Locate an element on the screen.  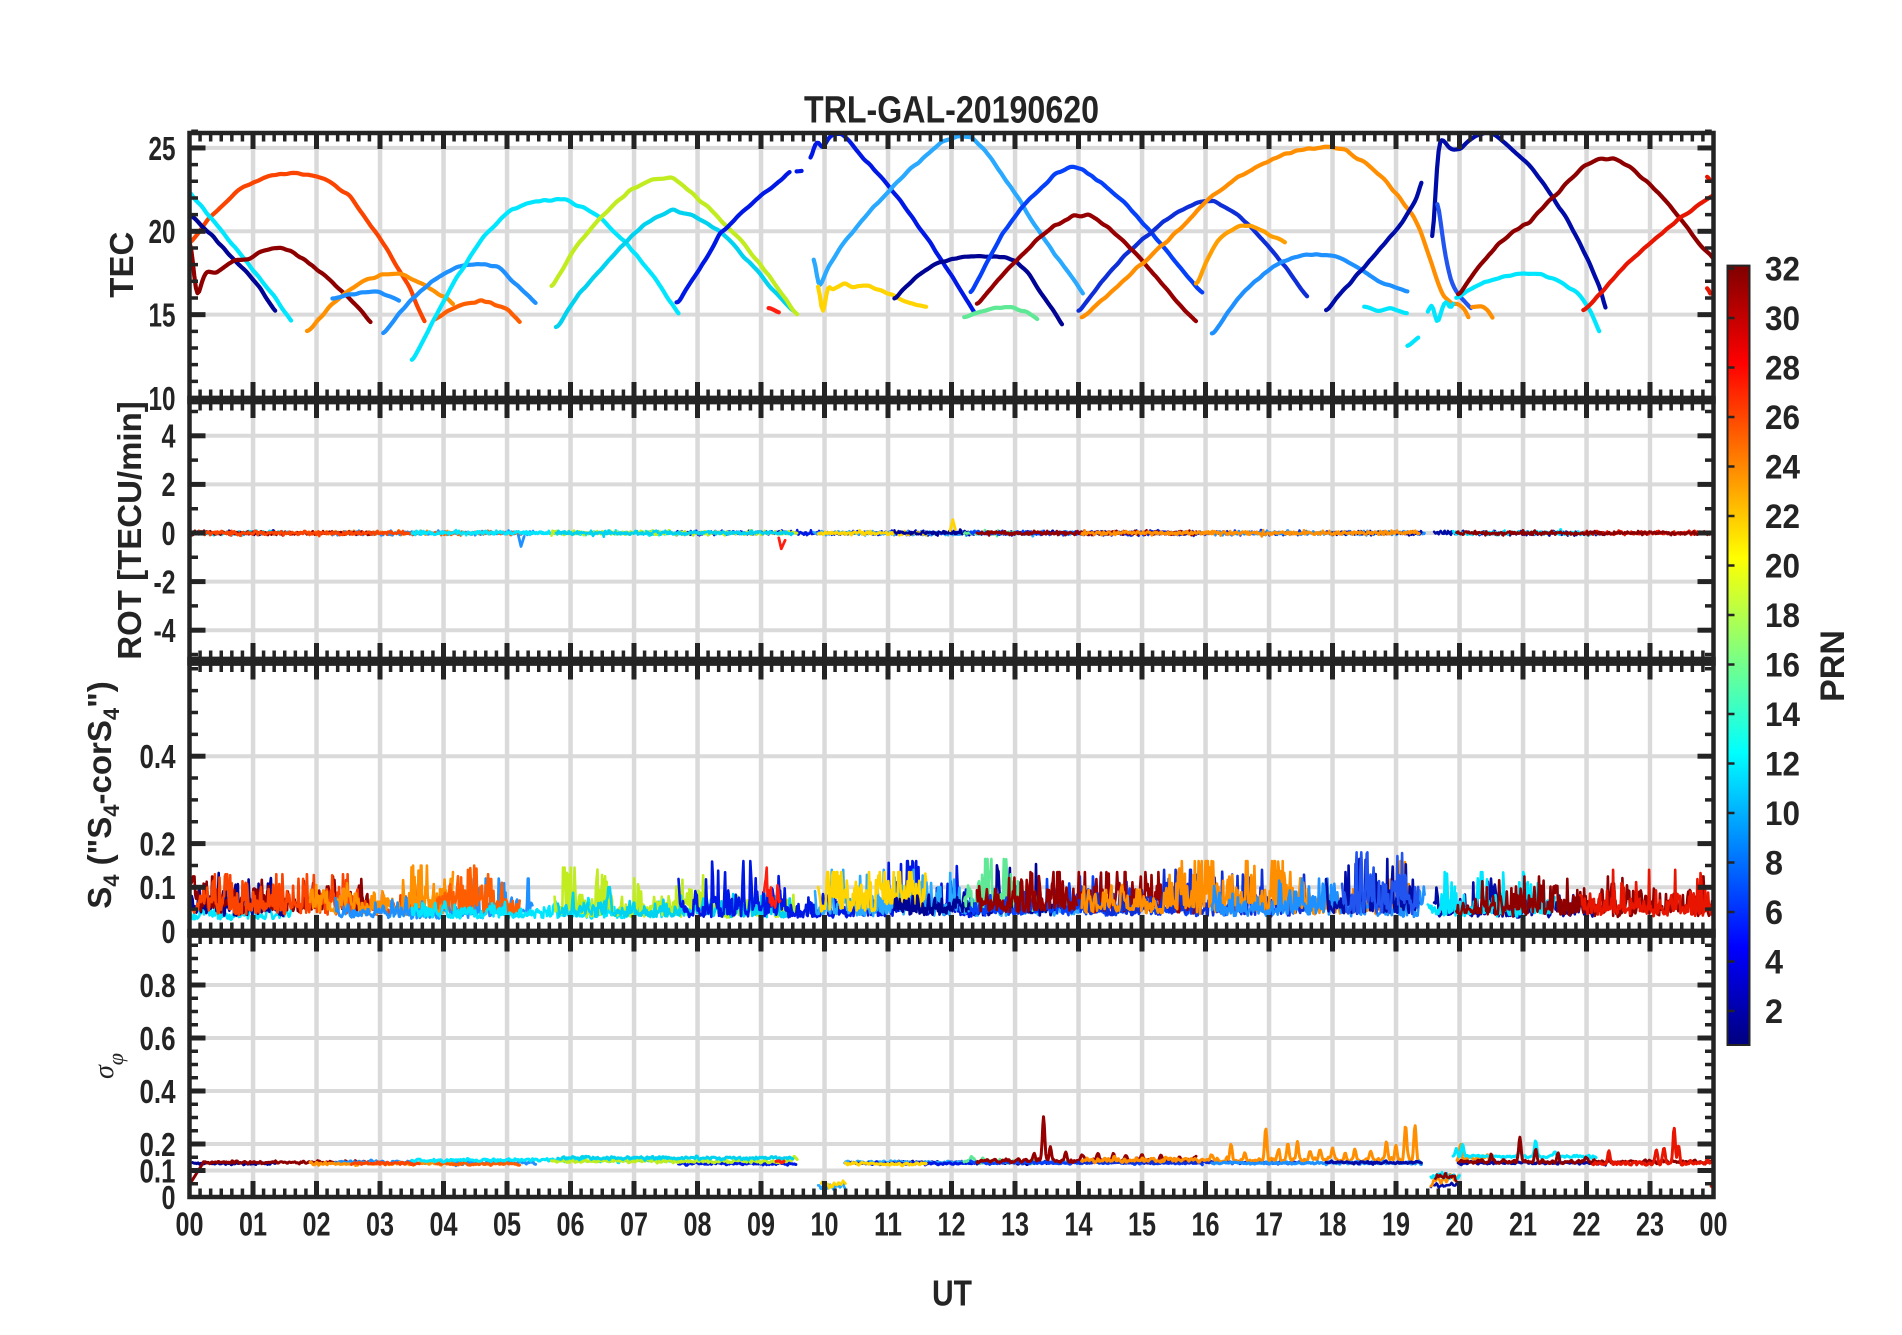
svg-text: UT is located at coordinates (952, 1293).